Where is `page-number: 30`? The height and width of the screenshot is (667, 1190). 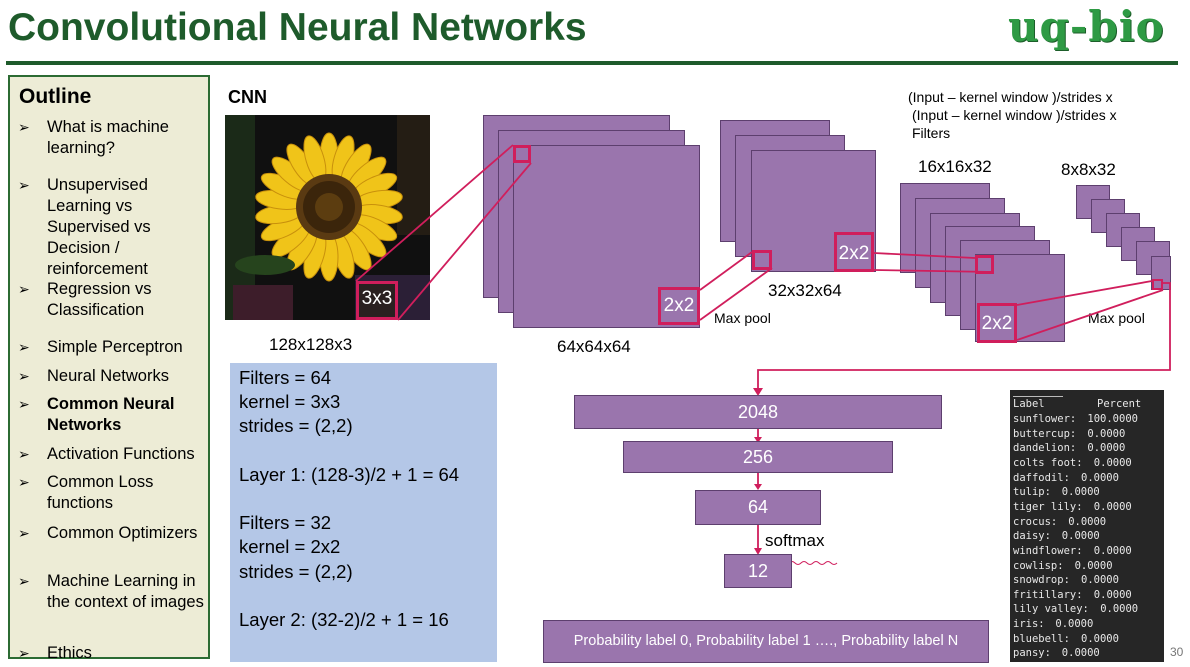
page-number: 30 is located at coordinates (1177, 652).